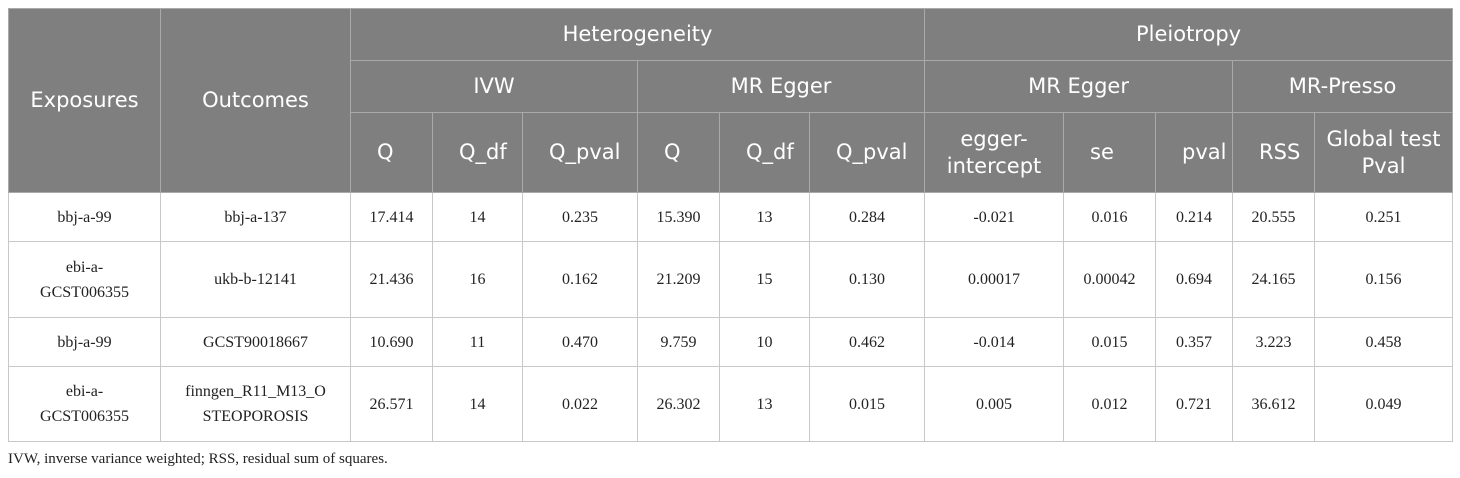 The width and height of the screenshot is (1460, 478). What do you see at coordinates (994, 217) in the screenshot?
I see `table-cell: -0.021` at bounding box center [994, 217].